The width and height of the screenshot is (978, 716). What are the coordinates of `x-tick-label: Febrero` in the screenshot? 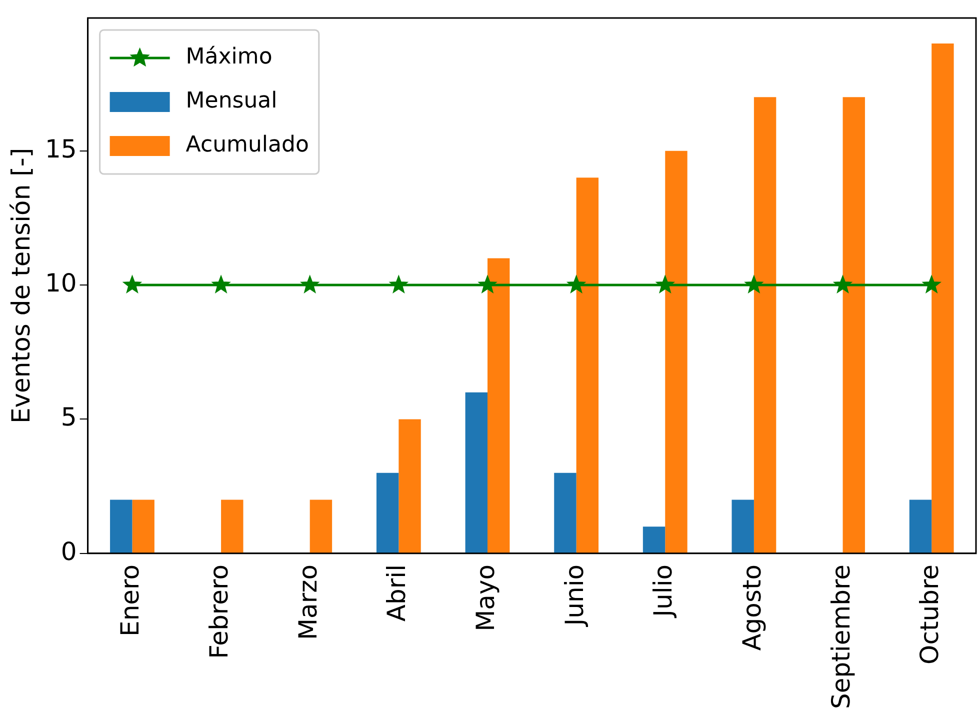 It's located at (219, 611).